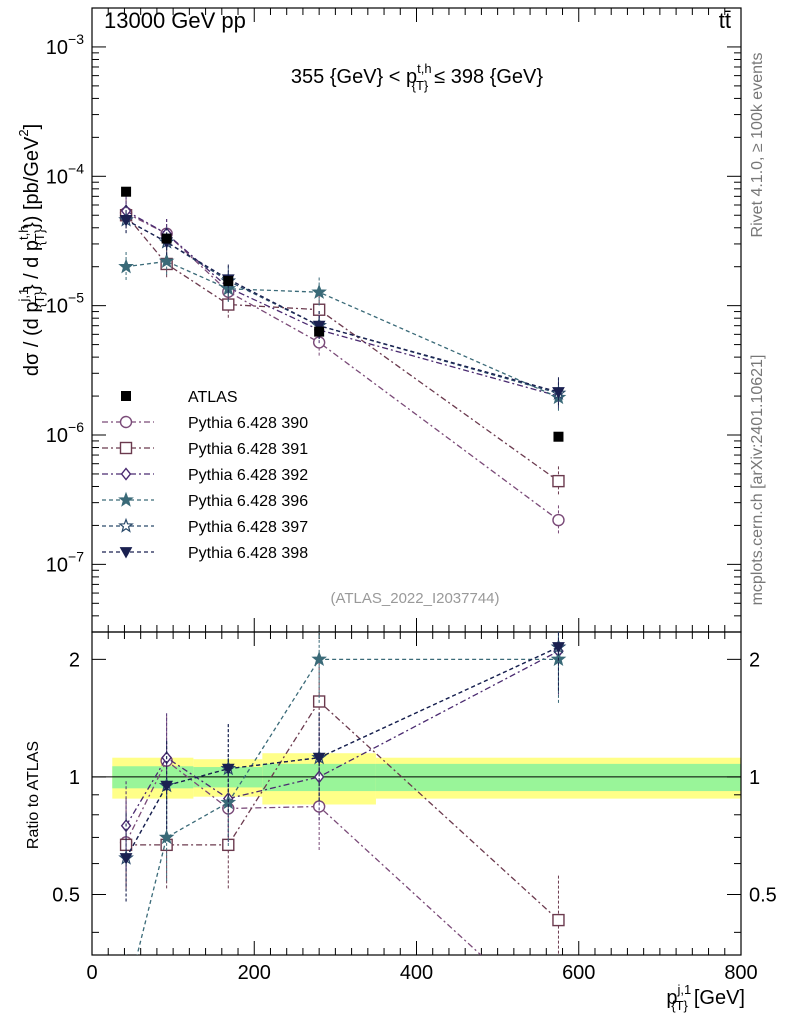 This screenshot has height=1024, width=786. Describe the element at coordinates (757, 145) in the screenshot. I see `rivet-version-label: Rivet 4.1.0, ≥ 100k events` at that location.